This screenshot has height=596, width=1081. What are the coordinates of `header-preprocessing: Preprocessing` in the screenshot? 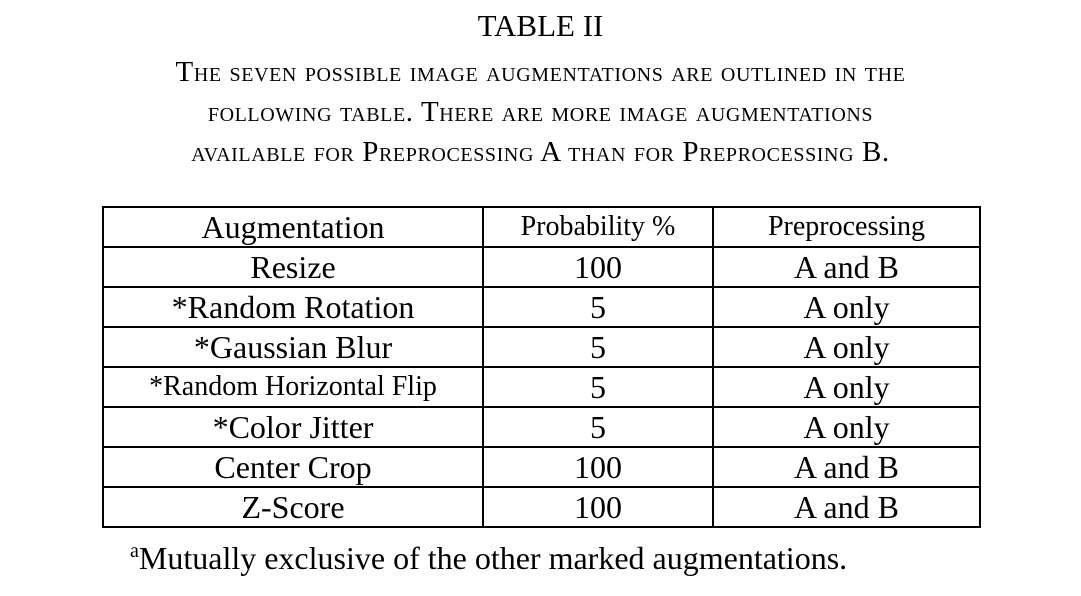 It's located at (846, 227).